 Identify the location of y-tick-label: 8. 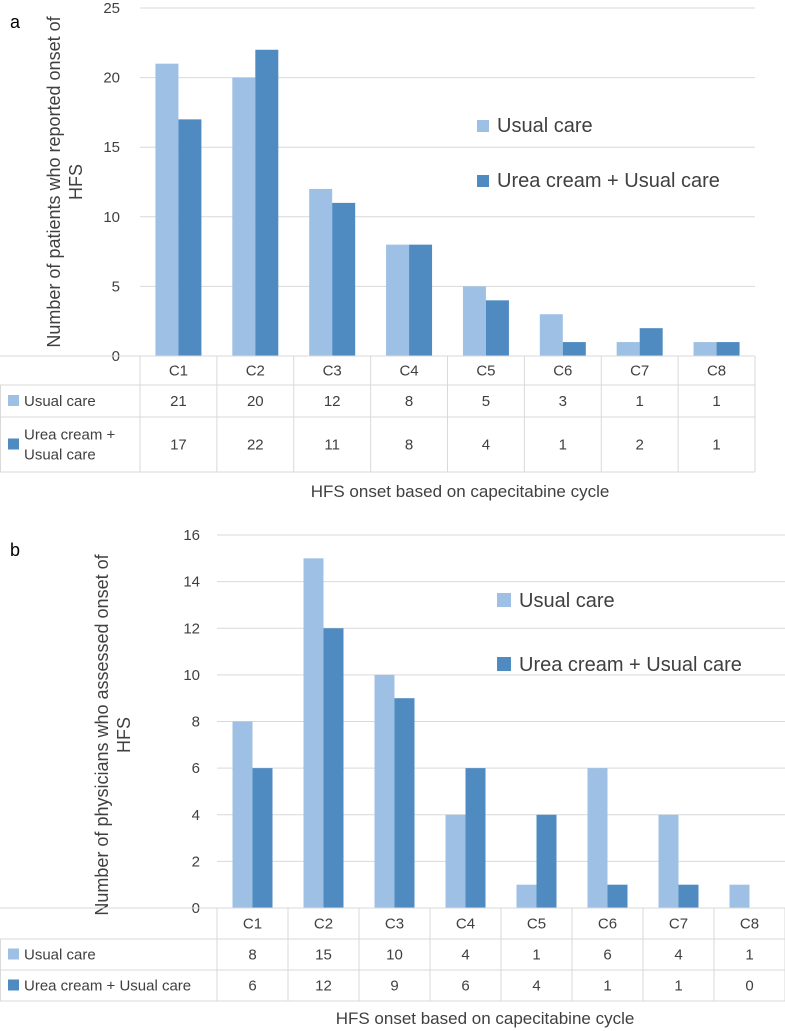
(196, 722).